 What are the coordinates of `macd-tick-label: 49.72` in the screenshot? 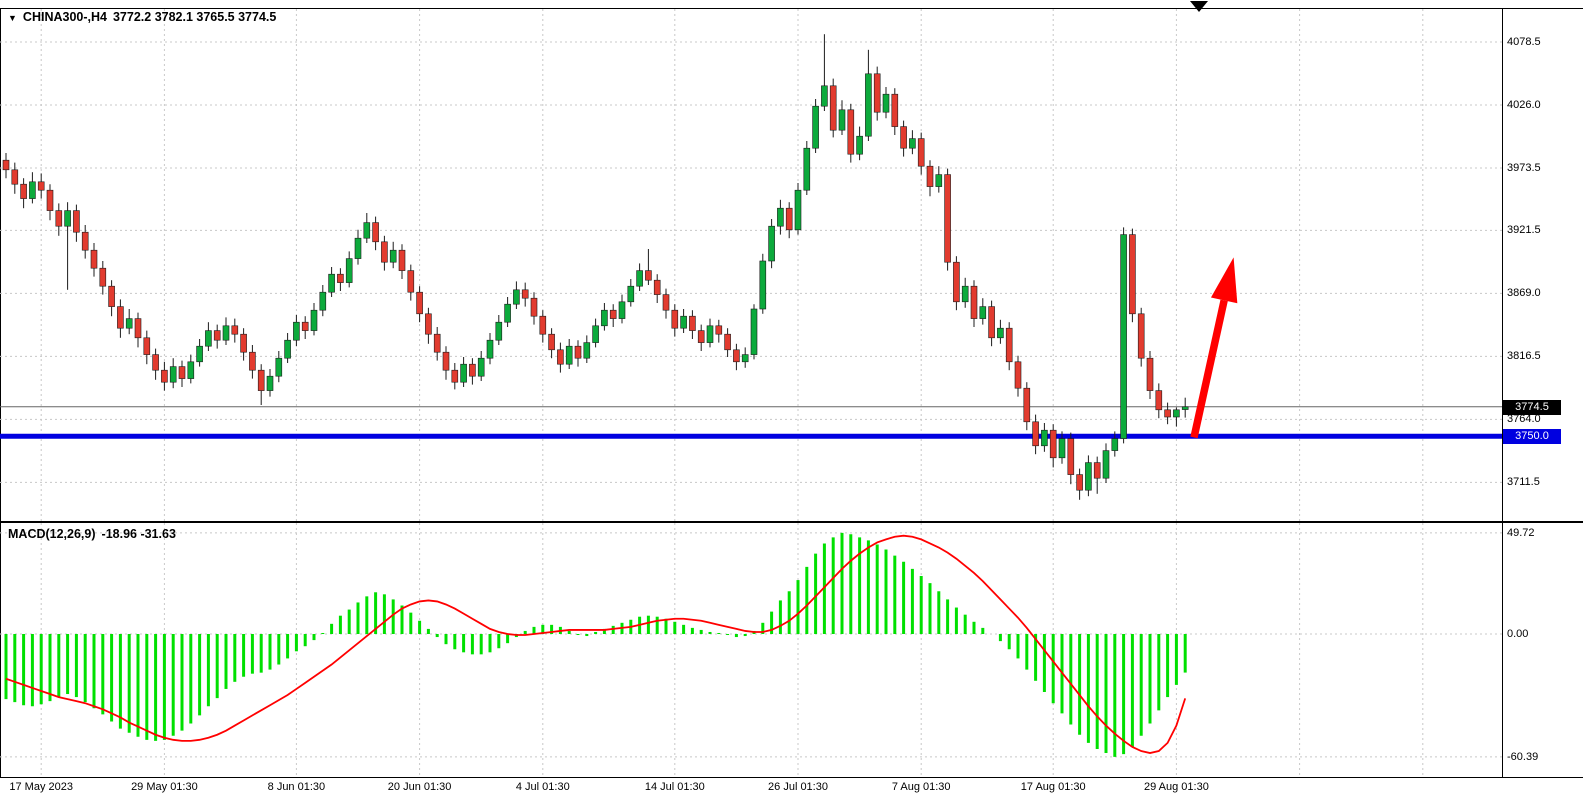 It's located at (1521, 532).